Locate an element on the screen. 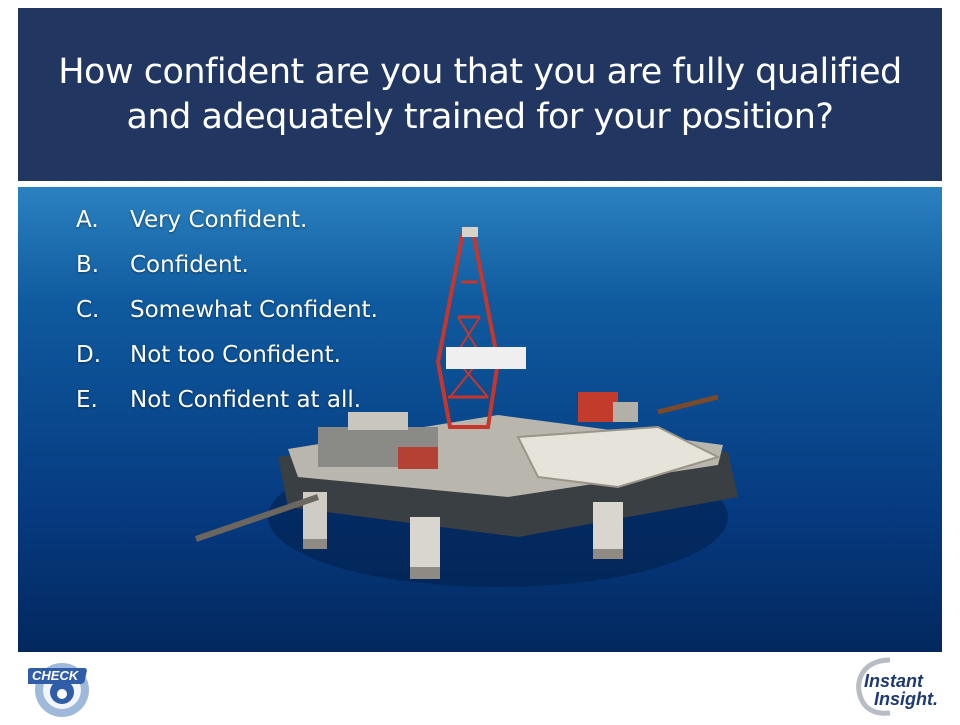  instant-insight-swoosh is located at coordinates (873, 686).